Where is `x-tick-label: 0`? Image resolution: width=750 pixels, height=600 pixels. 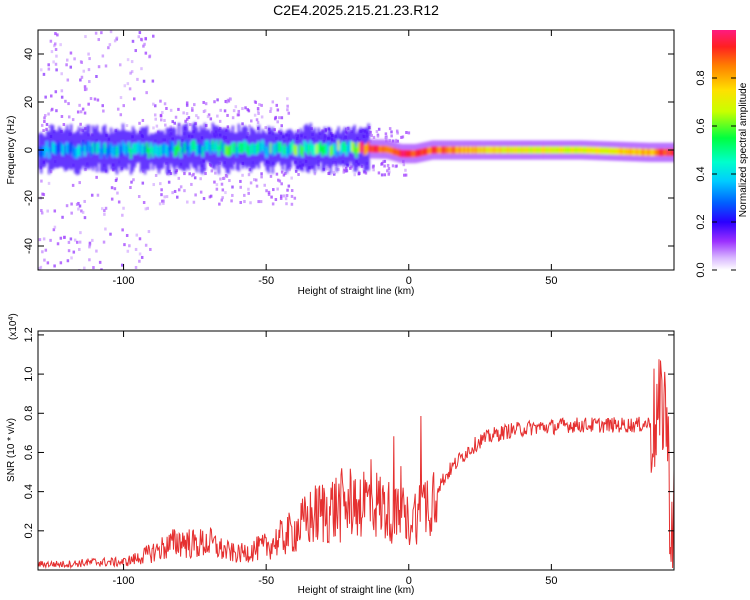 x-tick-label: 0 is located at coordinates (409, 581).